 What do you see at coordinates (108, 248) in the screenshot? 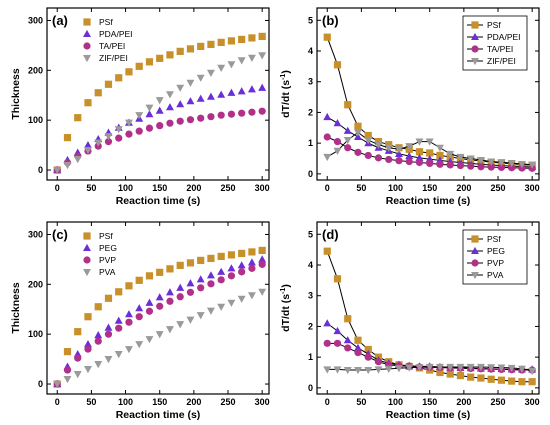
I see `legend-label: PEG` at bounding box center [108, 248].